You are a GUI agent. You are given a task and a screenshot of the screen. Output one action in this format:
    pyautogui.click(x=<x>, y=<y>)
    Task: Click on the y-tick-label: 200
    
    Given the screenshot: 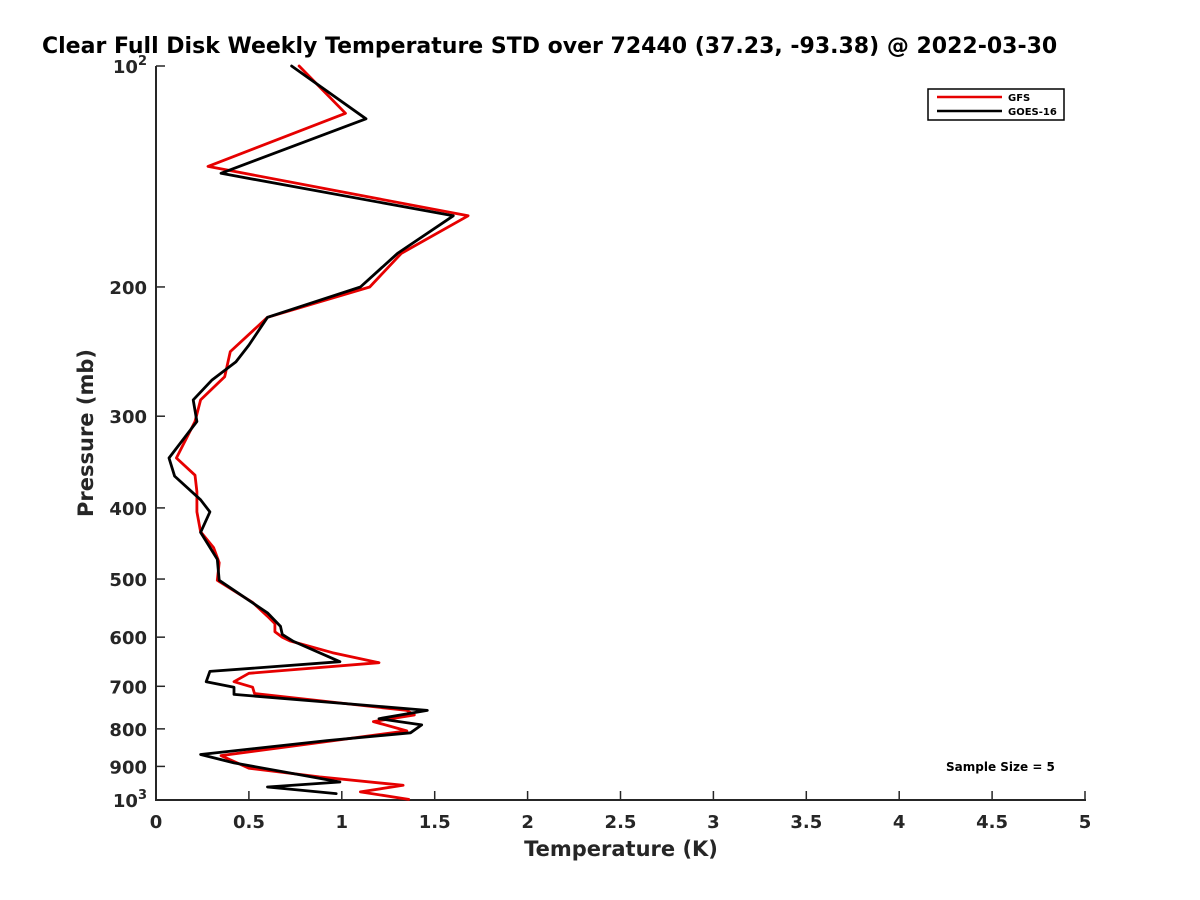 What is the action you would take?
    pyautogui.click(x=128, y=288)
    